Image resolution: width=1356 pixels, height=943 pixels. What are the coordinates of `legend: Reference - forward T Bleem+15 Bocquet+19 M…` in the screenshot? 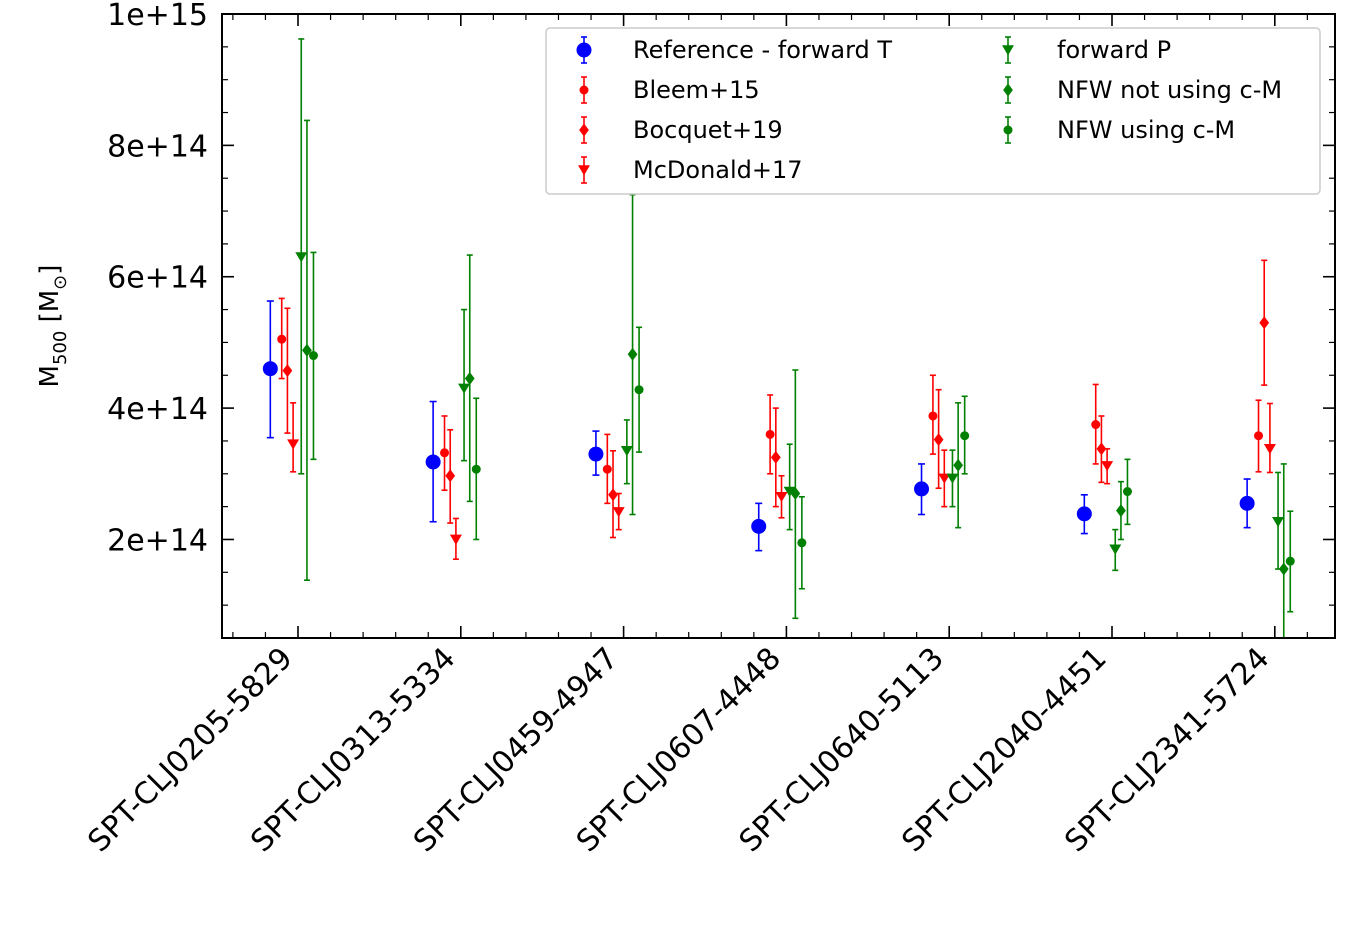 It's located at (933, 111).